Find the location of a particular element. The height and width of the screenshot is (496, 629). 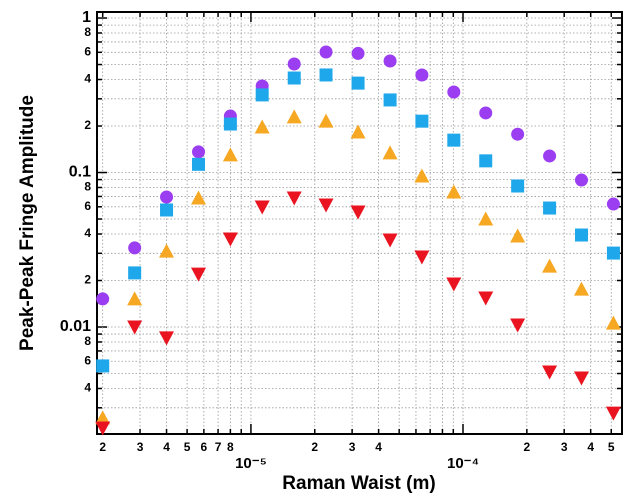

y-tick-label: 0.1 is located at coordinates (80, 172).